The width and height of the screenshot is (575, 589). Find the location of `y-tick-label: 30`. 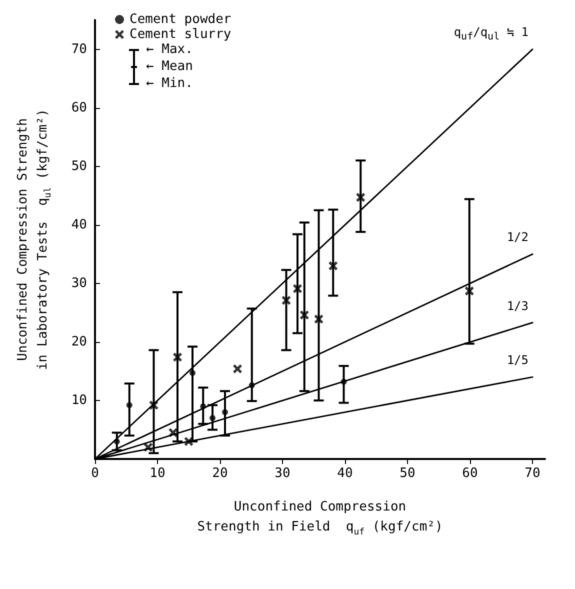

y-tick-label: 30 is located at coordinates (79, 283).